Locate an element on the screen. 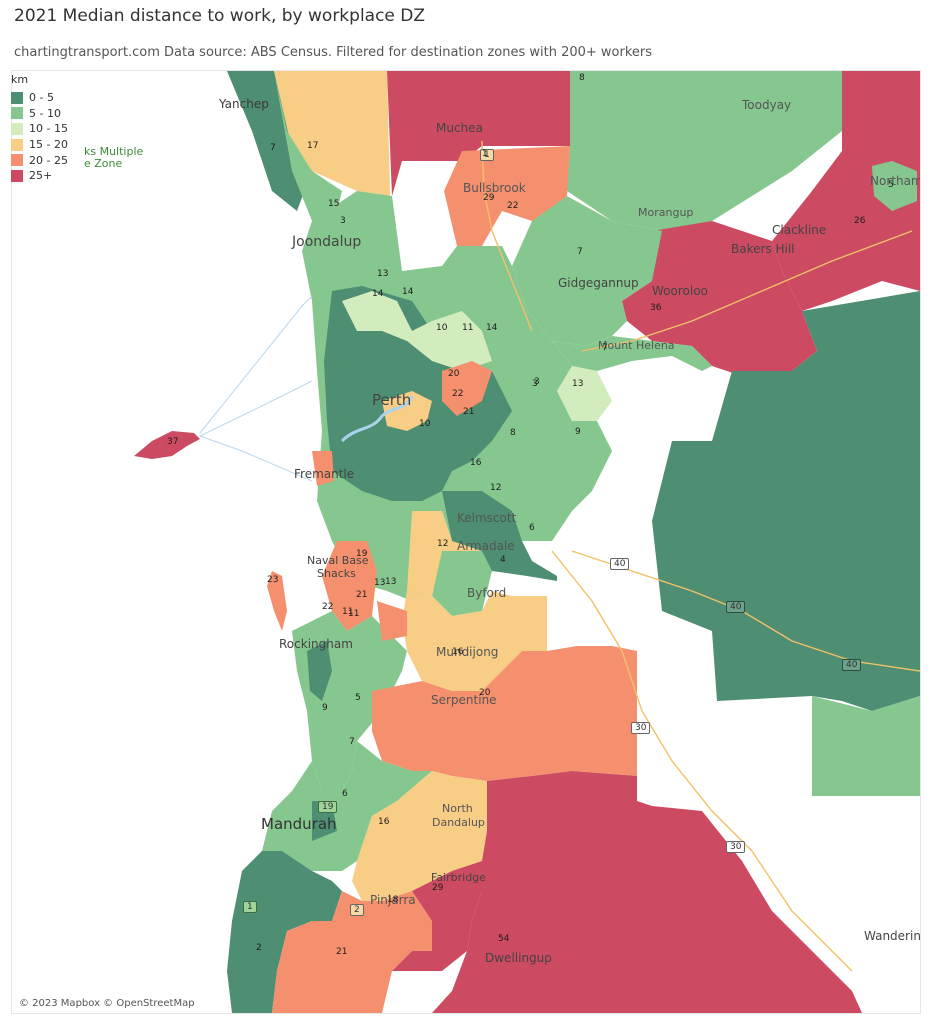 The image size is (931, 1024). region-byford is located at coordinates (462, 583).